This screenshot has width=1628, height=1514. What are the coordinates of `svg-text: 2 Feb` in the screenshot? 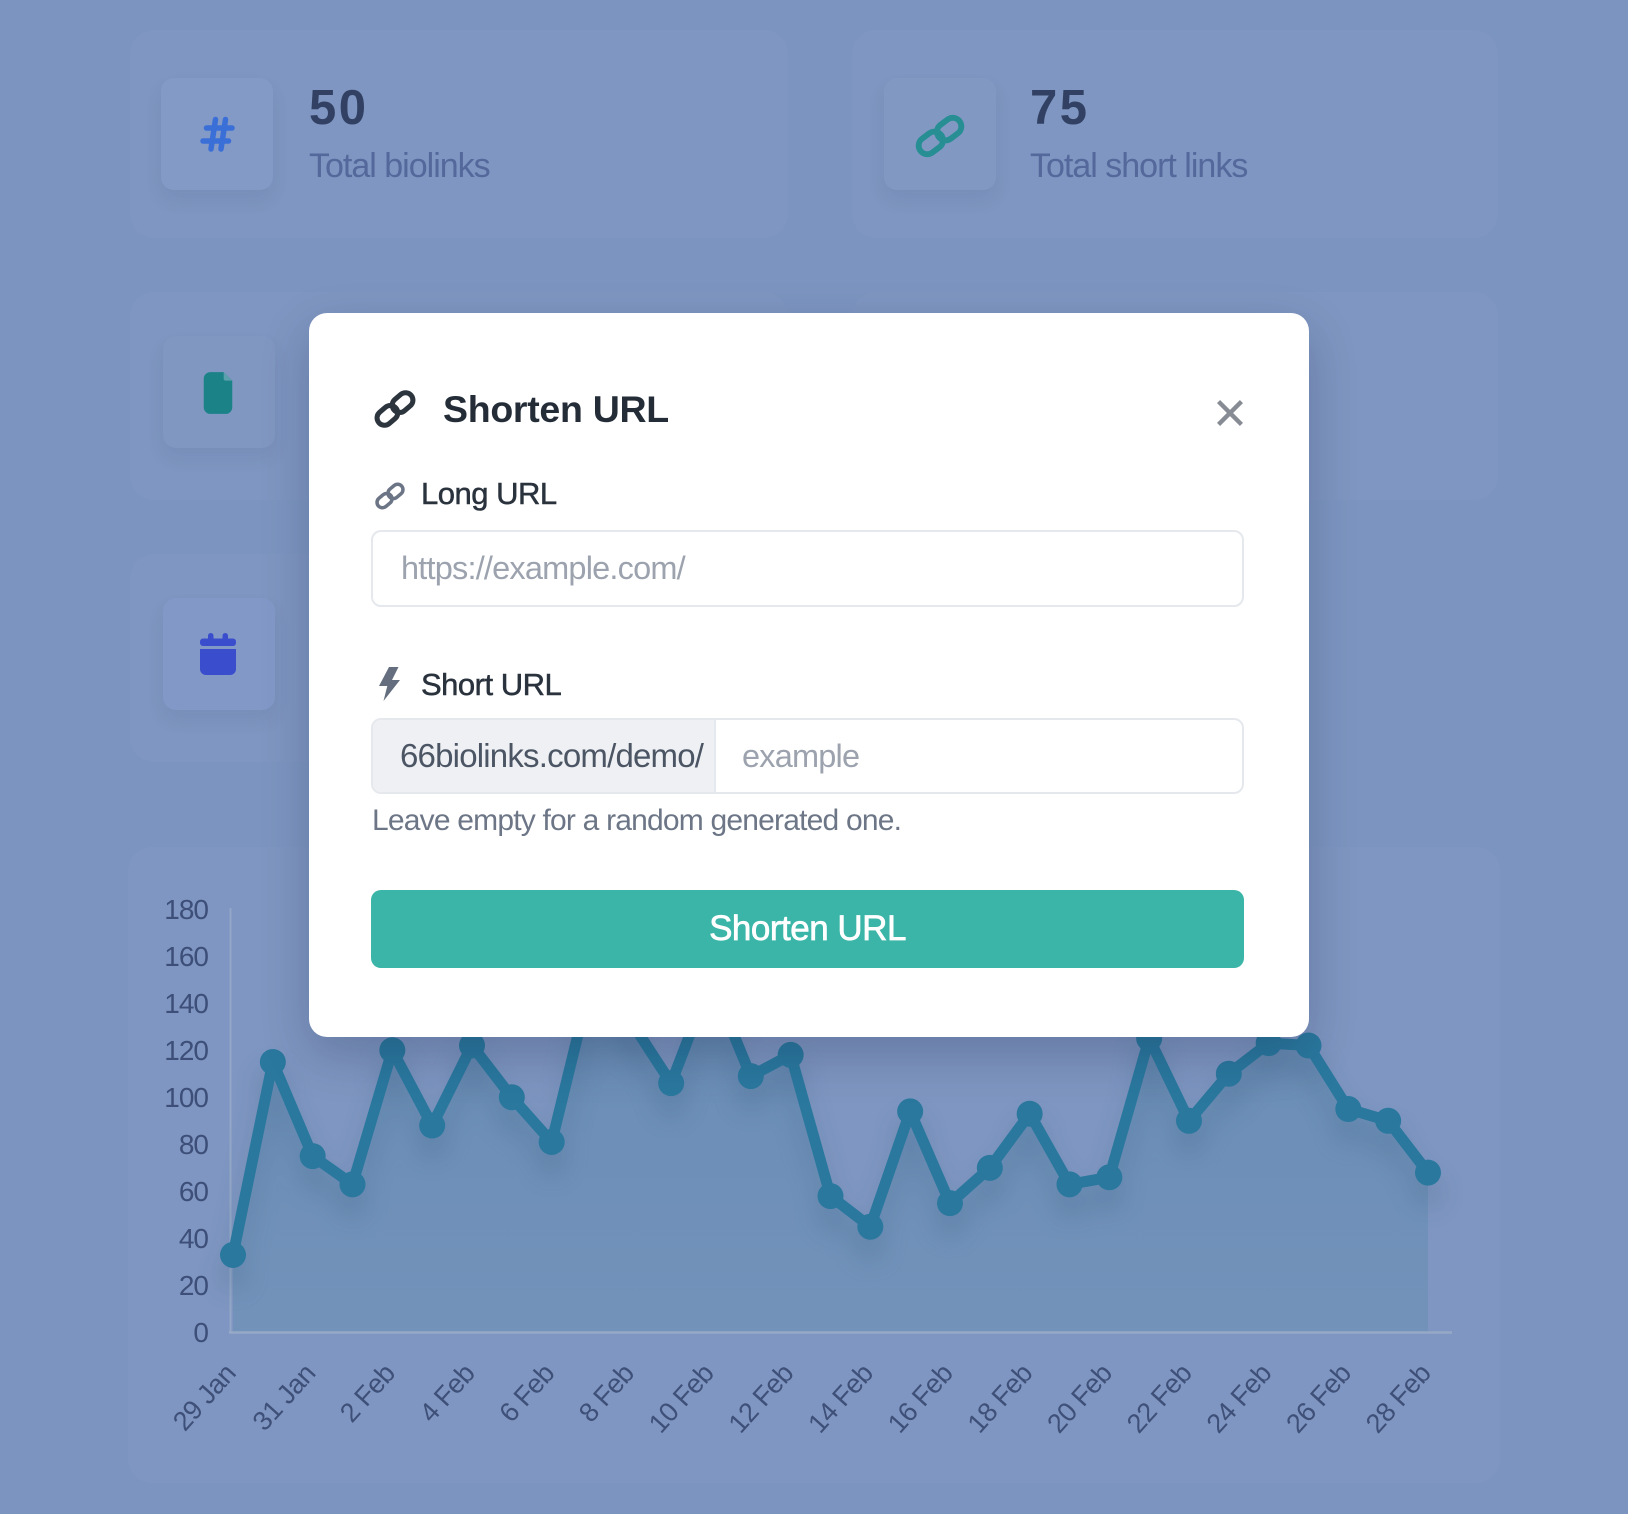 It's located at (367, 1393).